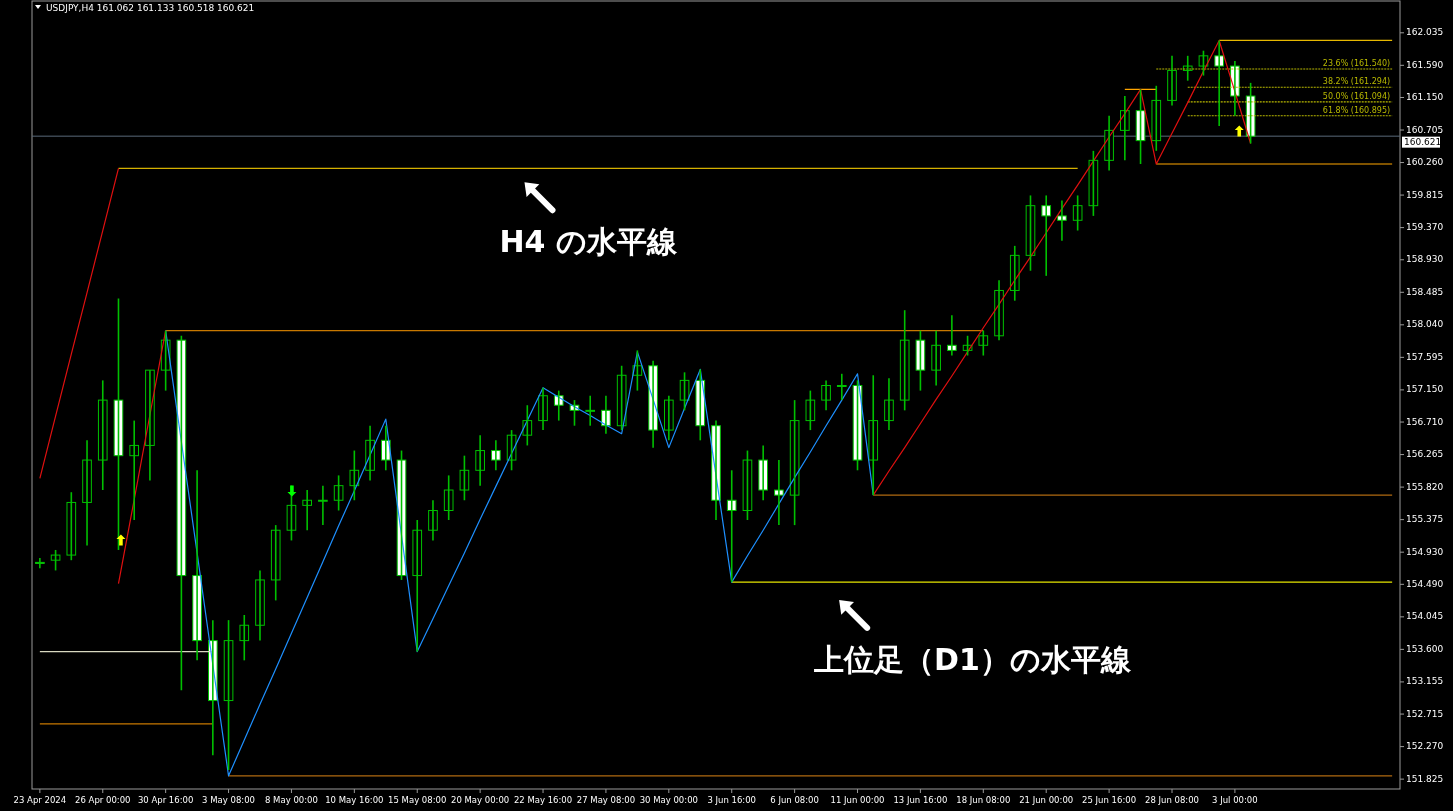  What do you see at coordinates (1425, 616) in the screenshot?
I see `y-tick-label: 154.045` at bounding box center [1425, 616].